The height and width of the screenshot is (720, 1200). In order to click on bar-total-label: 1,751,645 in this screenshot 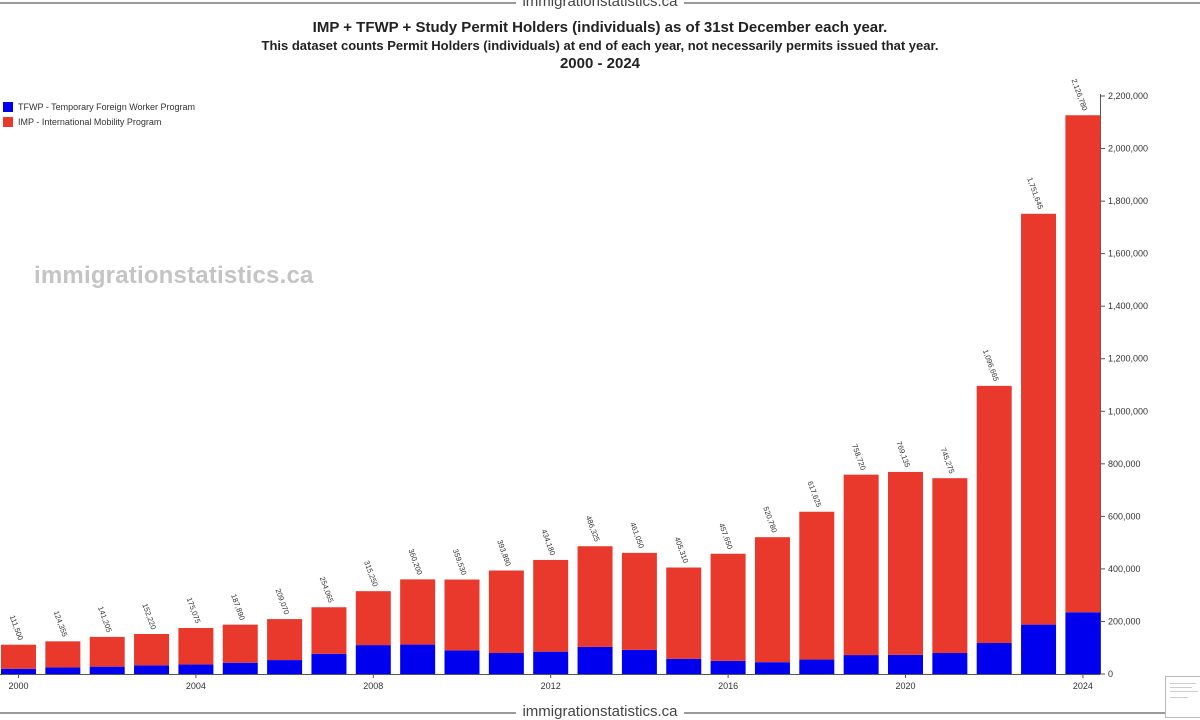, I will do `click(1035, 193)`.